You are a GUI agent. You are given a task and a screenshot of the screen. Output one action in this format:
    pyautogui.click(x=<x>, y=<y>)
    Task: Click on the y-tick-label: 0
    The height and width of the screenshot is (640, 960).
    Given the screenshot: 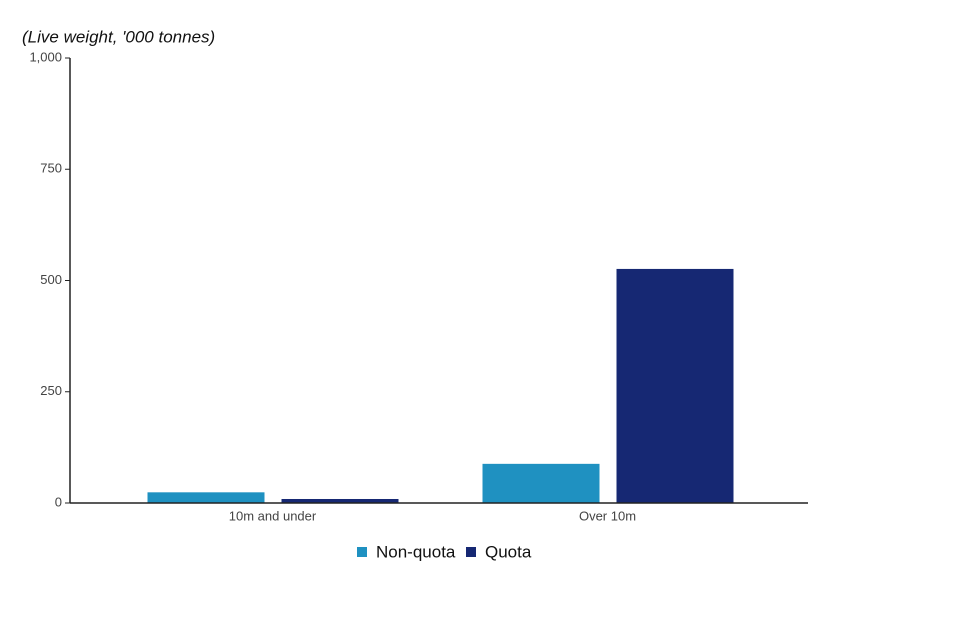 What is the action you would take?
    pyautogui.click(x=58, y=501)
    